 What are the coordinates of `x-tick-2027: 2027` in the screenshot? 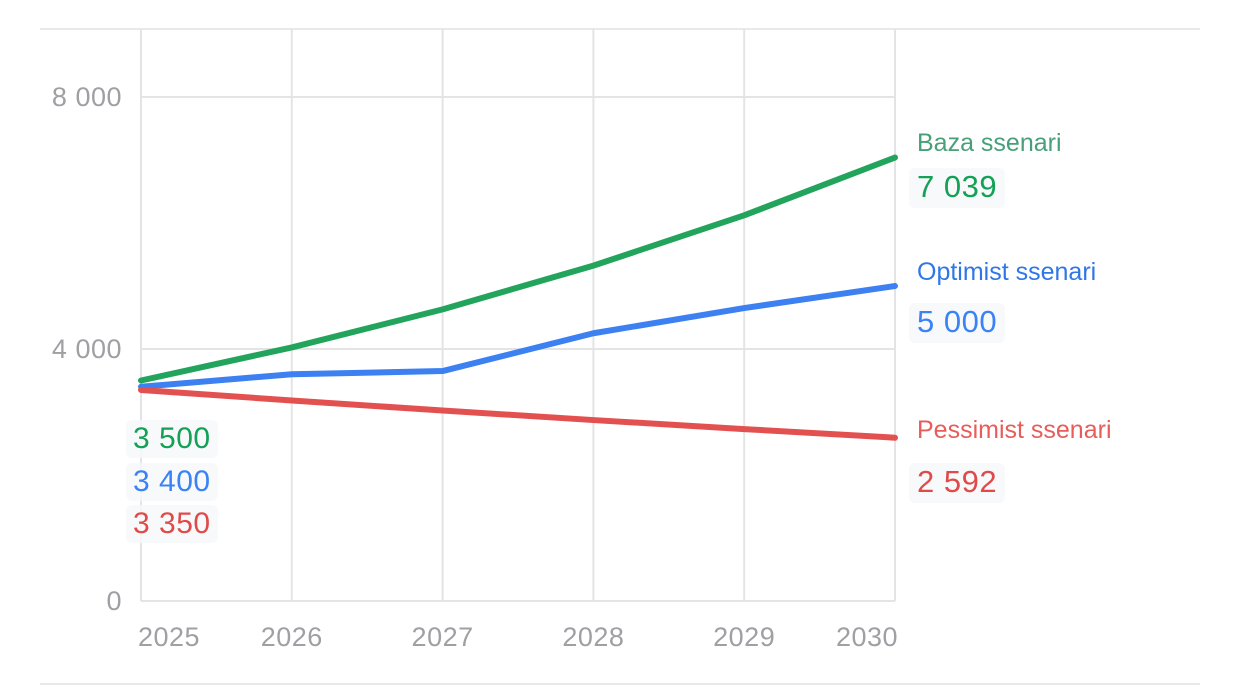 It's located at (442, 637).